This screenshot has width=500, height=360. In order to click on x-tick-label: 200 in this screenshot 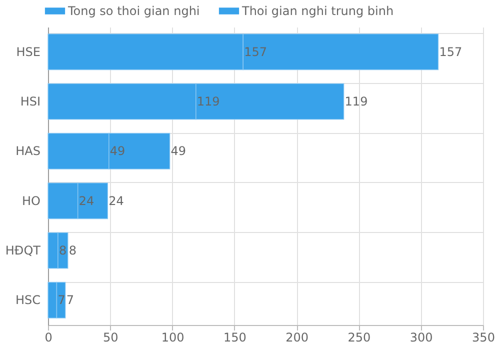, I will do `click(297, 337)`.